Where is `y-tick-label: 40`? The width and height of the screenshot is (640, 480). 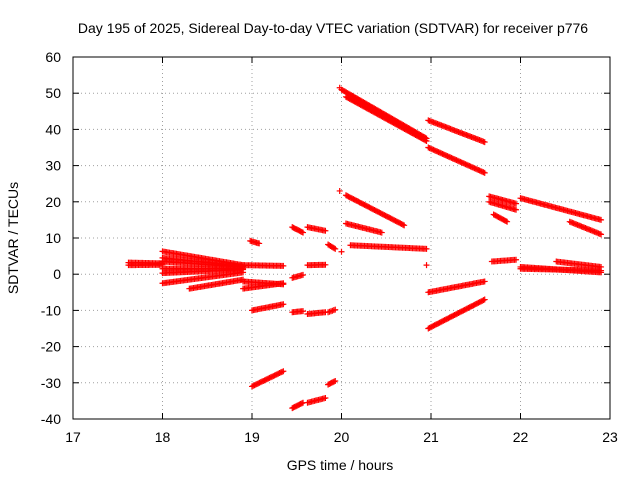 y-tick-label: 40 is located at coordinates (53, 129).